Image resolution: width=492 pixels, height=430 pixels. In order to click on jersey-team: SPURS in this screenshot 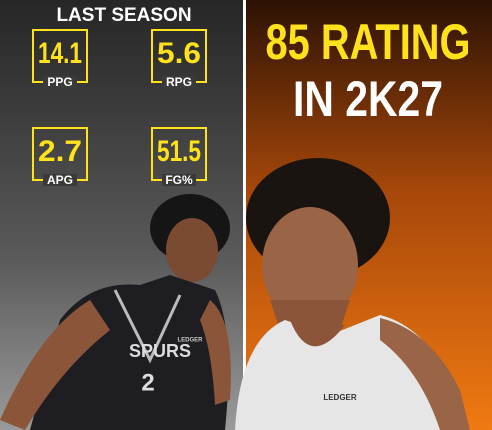, I will do `click(160, 351)`.